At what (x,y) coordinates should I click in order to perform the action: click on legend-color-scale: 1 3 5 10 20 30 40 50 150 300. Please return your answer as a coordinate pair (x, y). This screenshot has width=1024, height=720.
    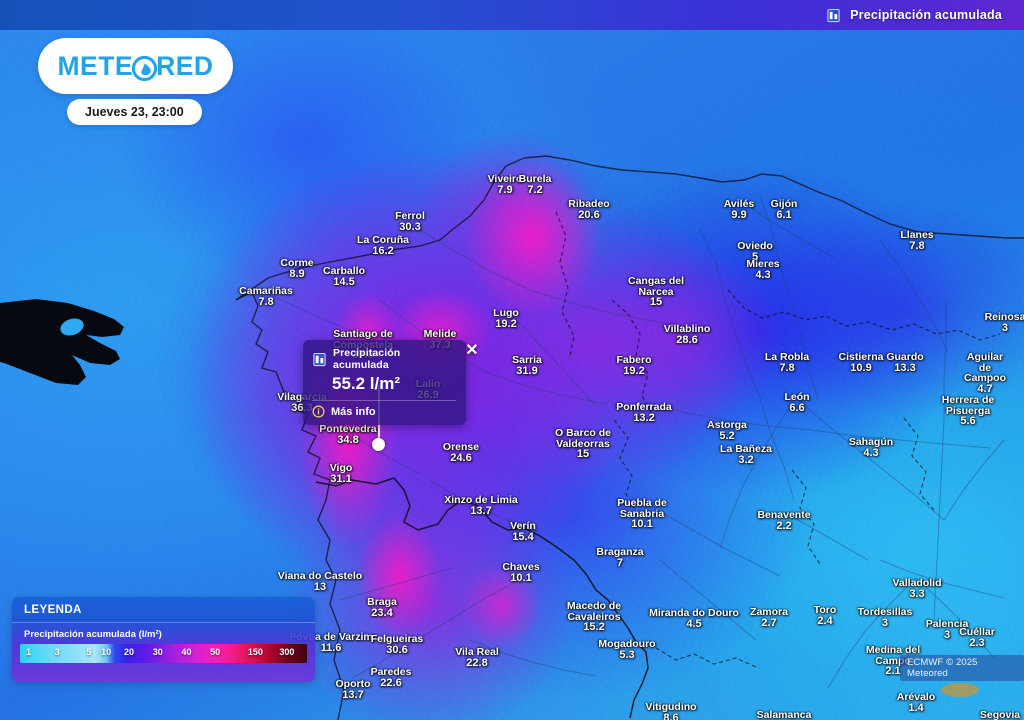
    Looking at the image, I should click on (163, 653).